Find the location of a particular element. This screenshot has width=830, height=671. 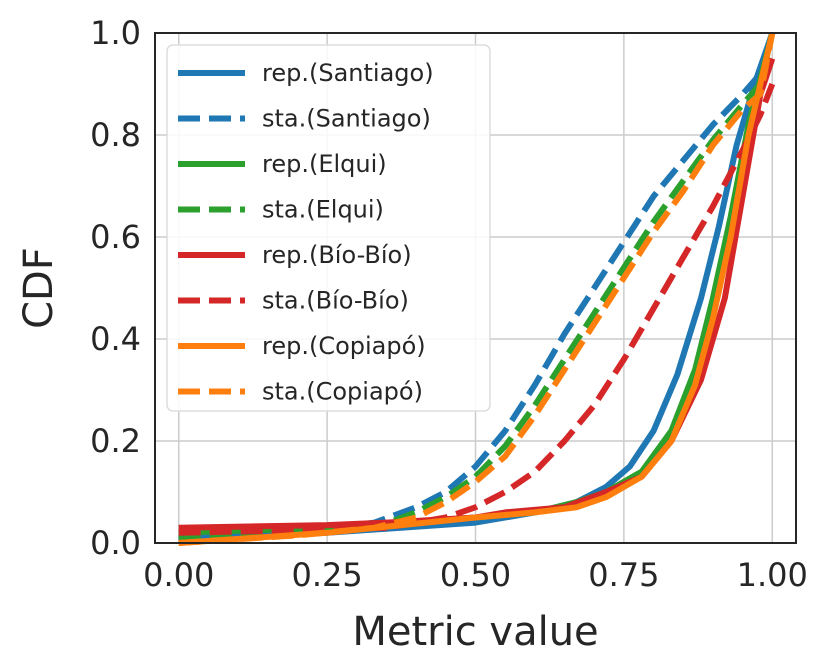

legend-entry: sta.(Santiago) is located at coordinates (346, 119).